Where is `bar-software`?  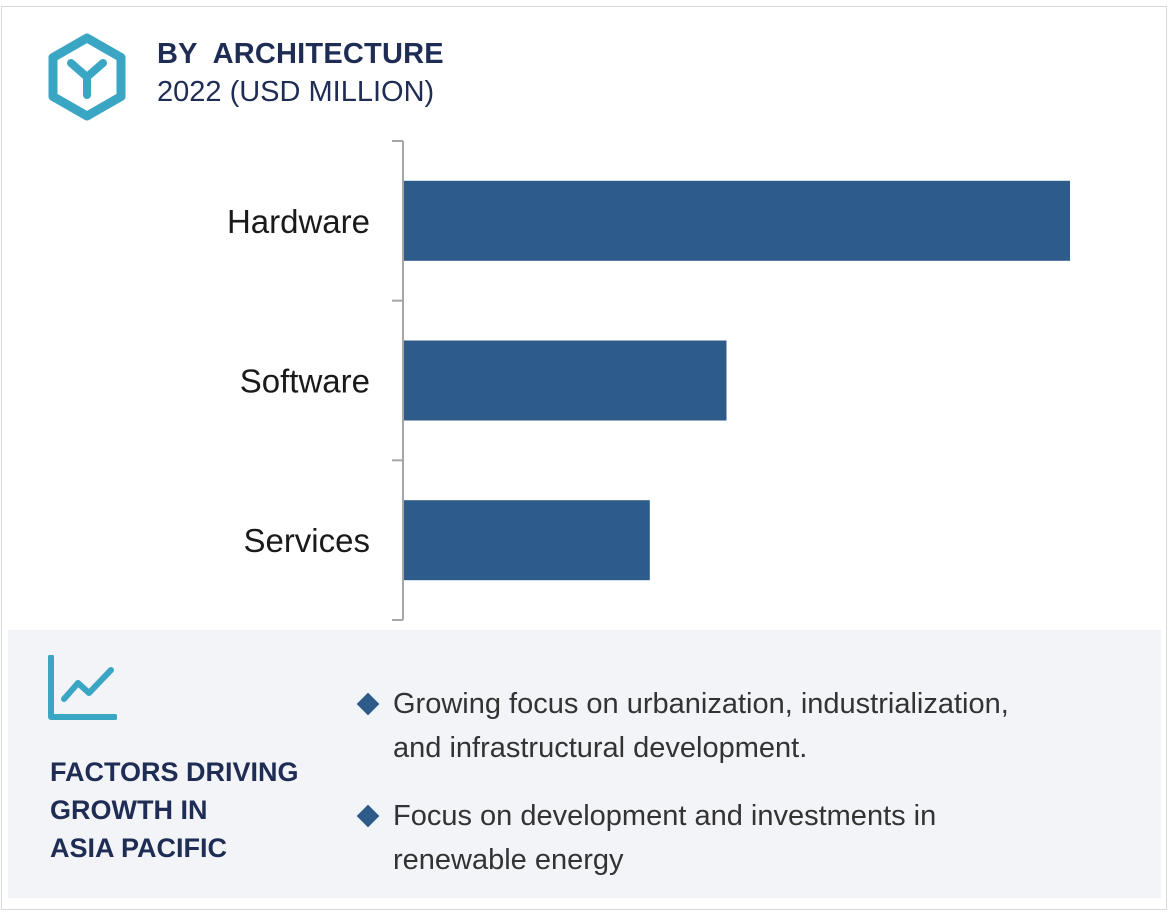 bar-software is located at coordinates (565, 380).